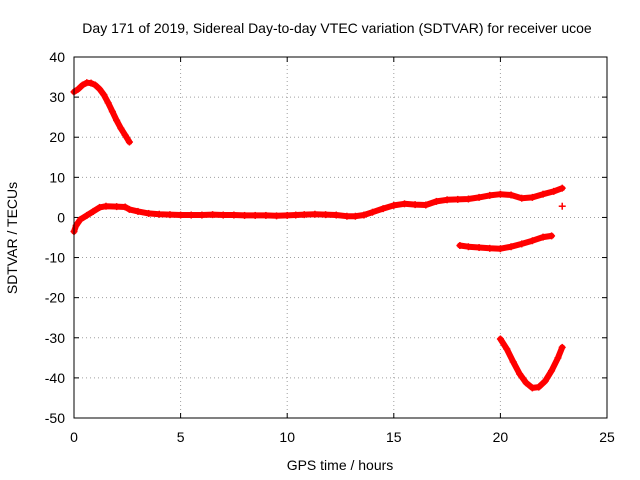  Describe the element at coordinates (57, 137) in the screenshot. I see `y-tick-label: 20` at that location.